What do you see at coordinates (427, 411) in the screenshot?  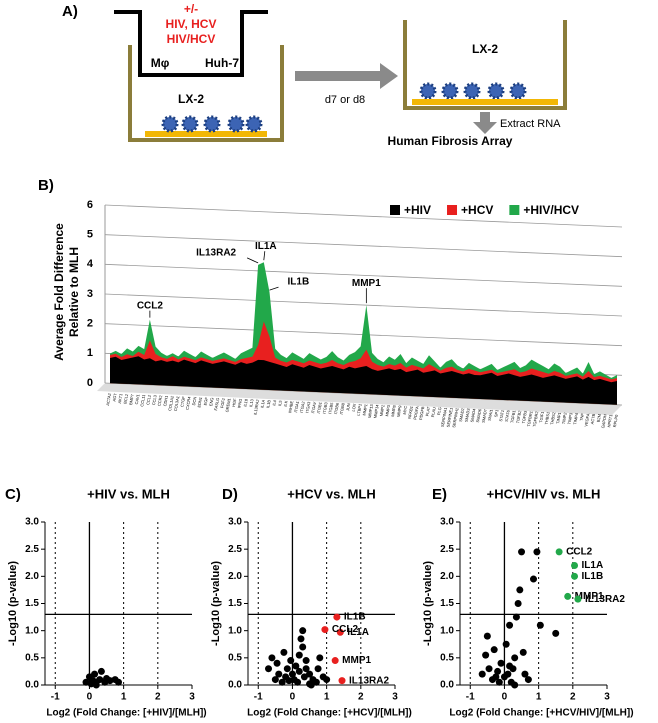 I see `x-tick-label: PLAT` at bounding box center [427, 411].